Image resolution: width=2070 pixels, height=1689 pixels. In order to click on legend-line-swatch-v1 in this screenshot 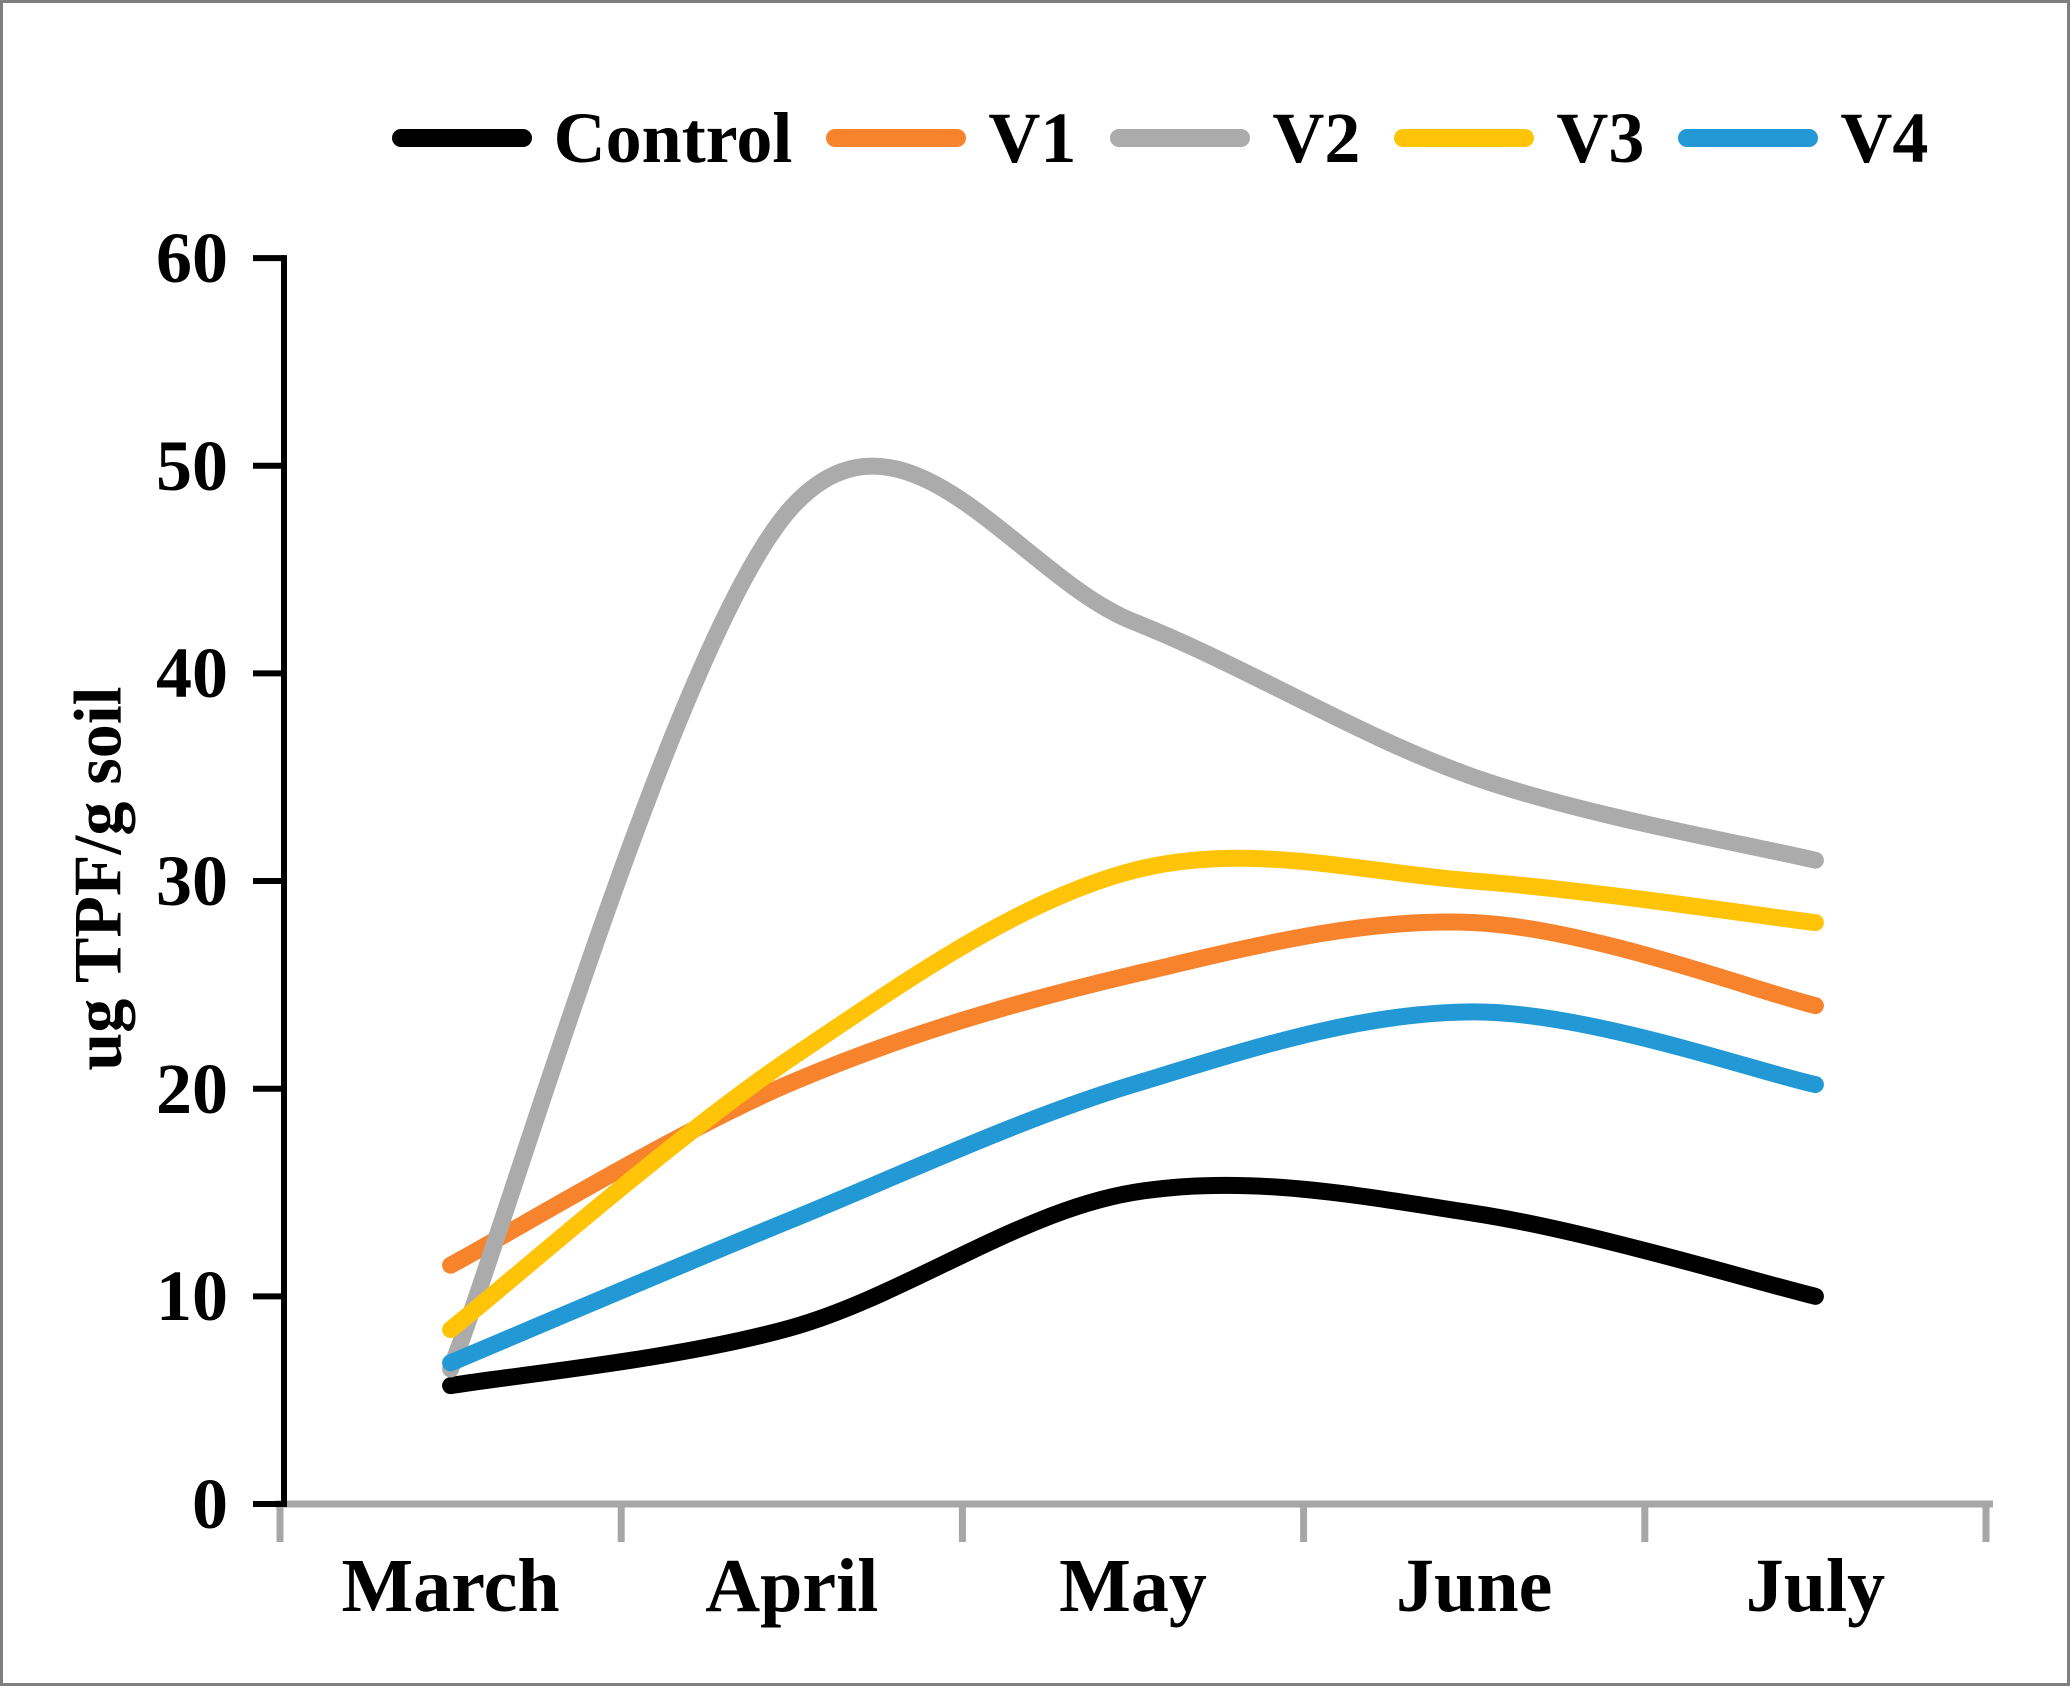, I will do `click(896, 138)`.